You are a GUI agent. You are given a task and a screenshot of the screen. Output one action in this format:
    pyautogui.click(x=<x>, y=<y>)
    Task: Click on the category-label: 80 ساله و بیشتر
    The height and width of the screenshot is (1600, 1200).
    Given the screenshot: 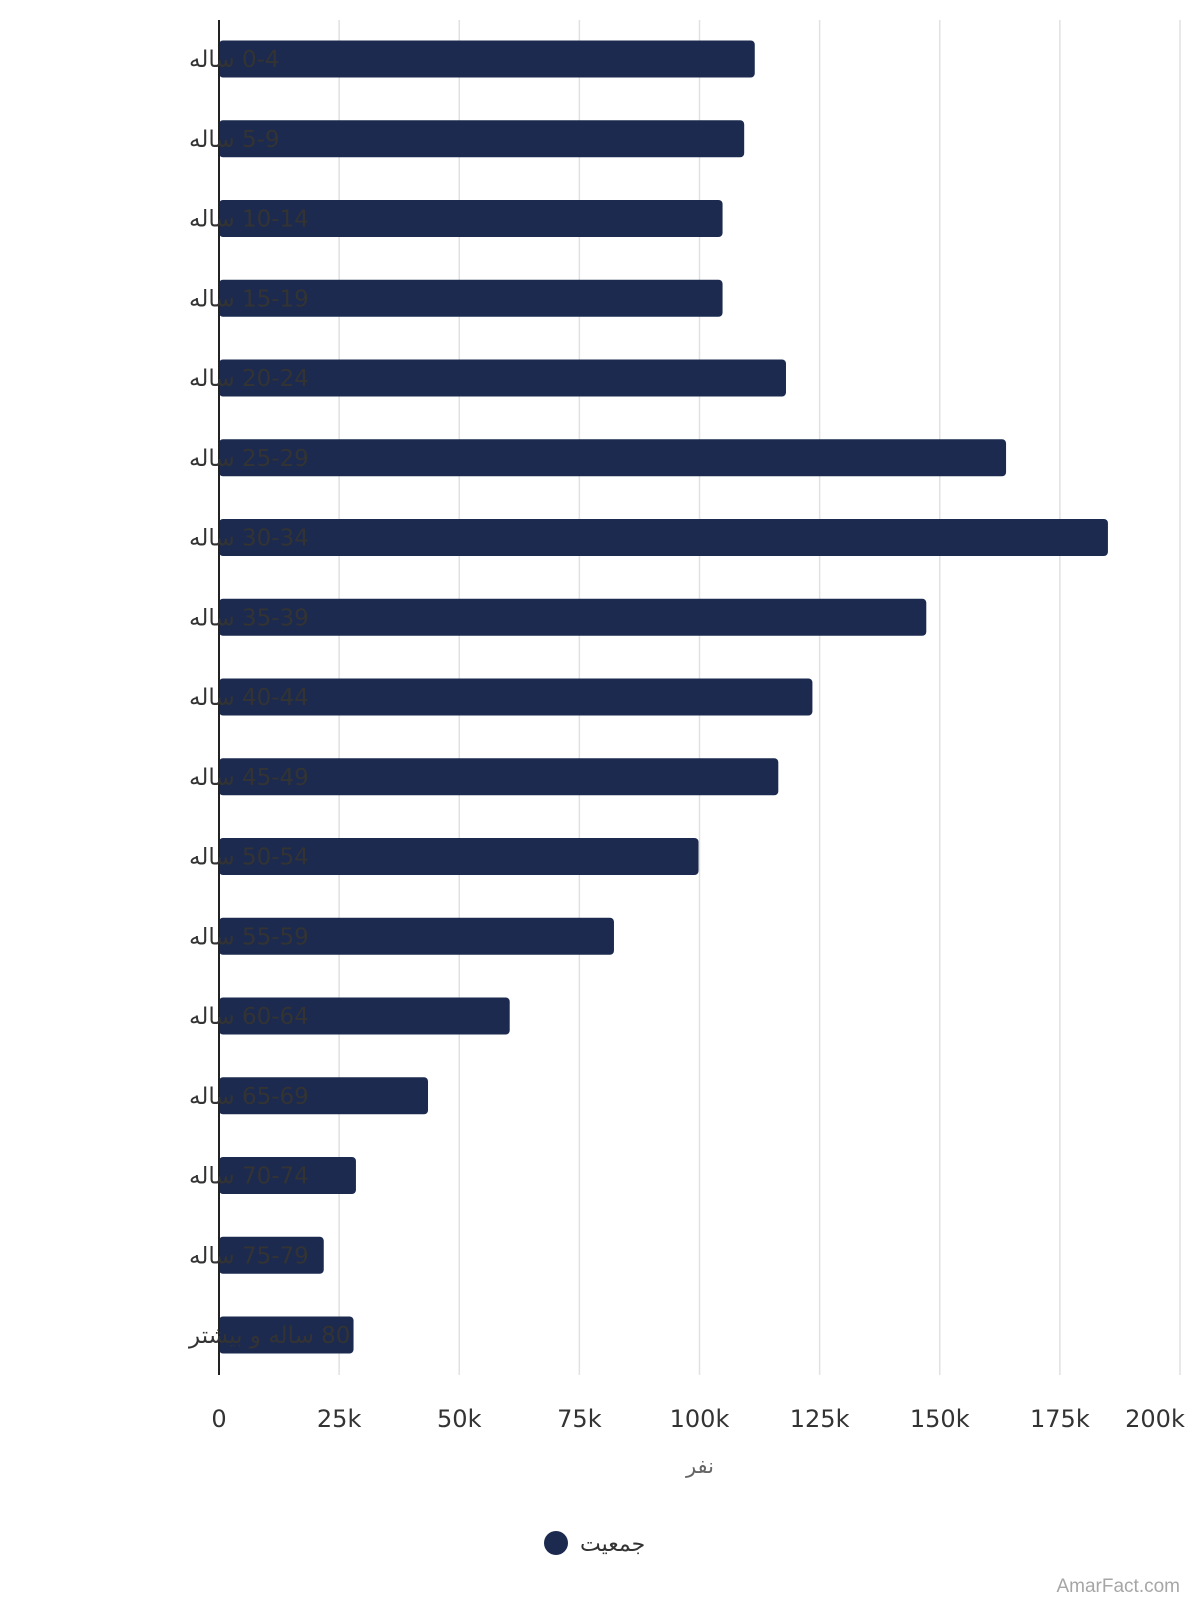 What is the action you would take?
    pyautogui.click(x=269, y=1336)
    